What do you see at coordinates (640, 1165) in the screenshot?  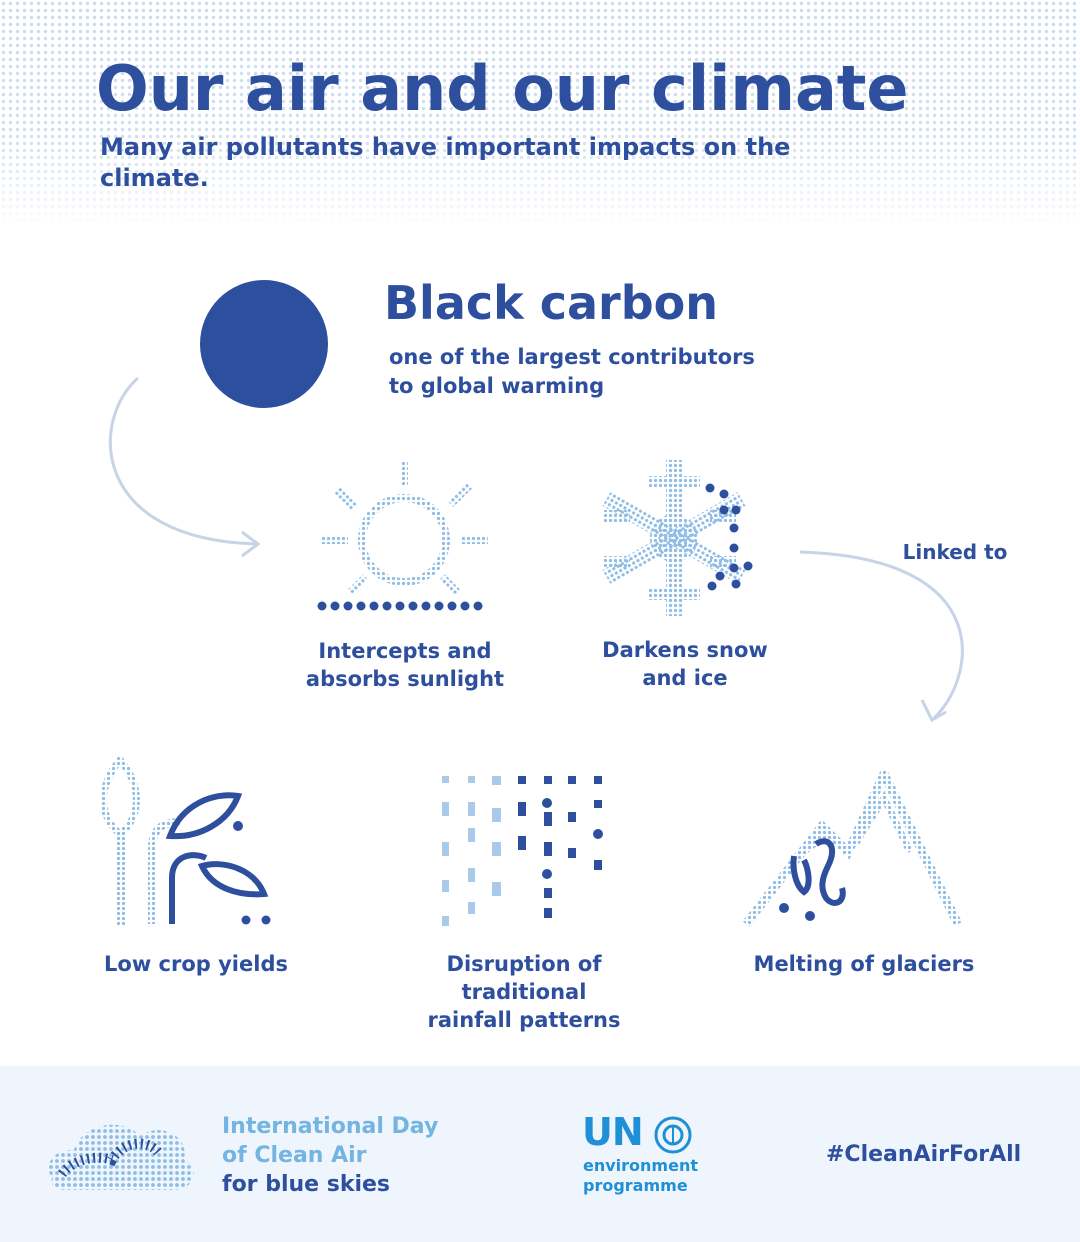 I see `un-subtitle-line1: environment` at bounding box center [640, 1165].